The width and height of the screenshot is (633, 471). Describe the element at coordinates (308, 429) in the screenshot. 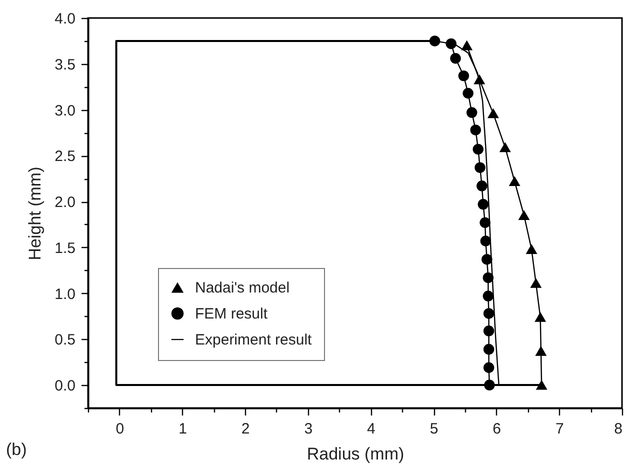

I see `x-tick-label: 3` at that location.